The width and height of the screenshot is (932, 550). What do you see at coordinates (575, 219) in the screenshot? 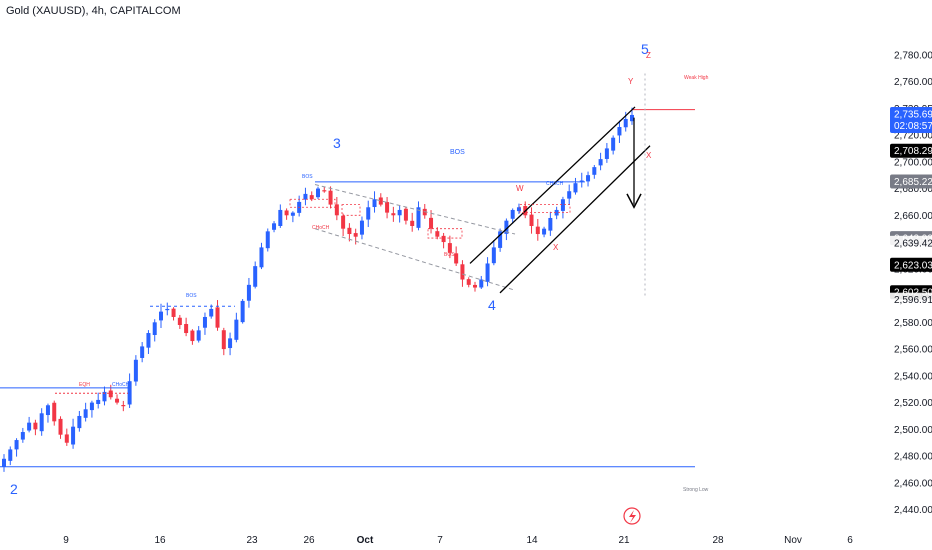
I see `rising-channel-bottom` at bounding box center [575, 219].